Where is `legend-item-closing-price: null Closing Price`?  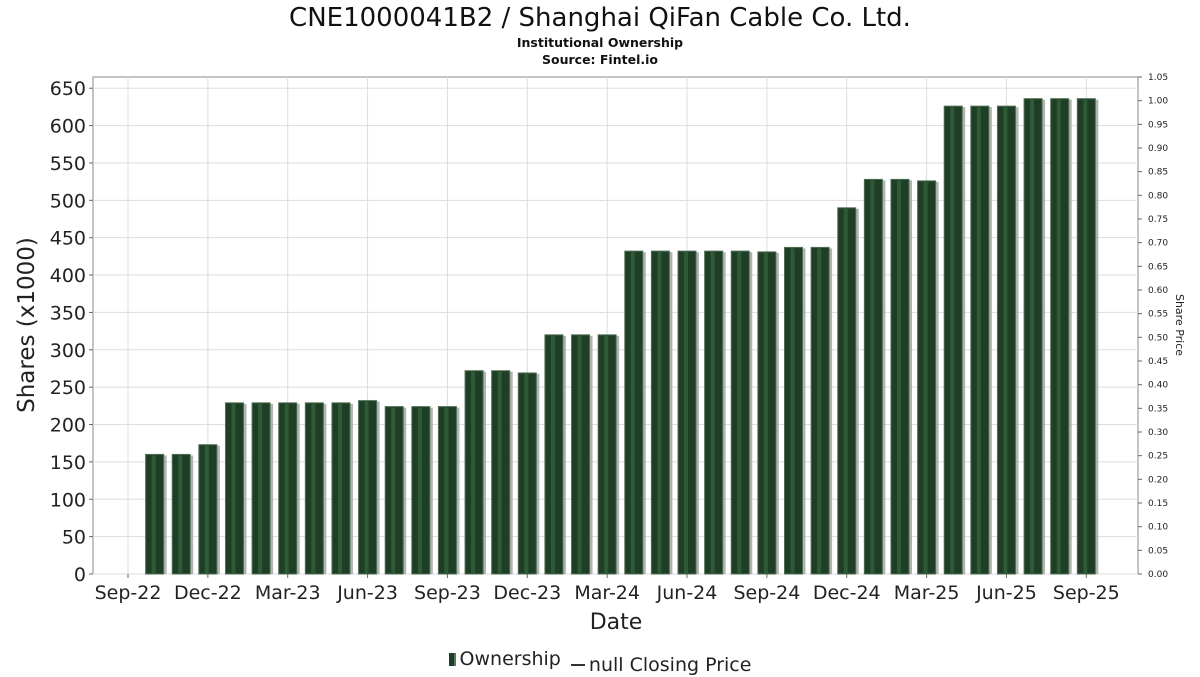 legend-item-closing-price: null Closing Price is located at coordinates (661, 665).